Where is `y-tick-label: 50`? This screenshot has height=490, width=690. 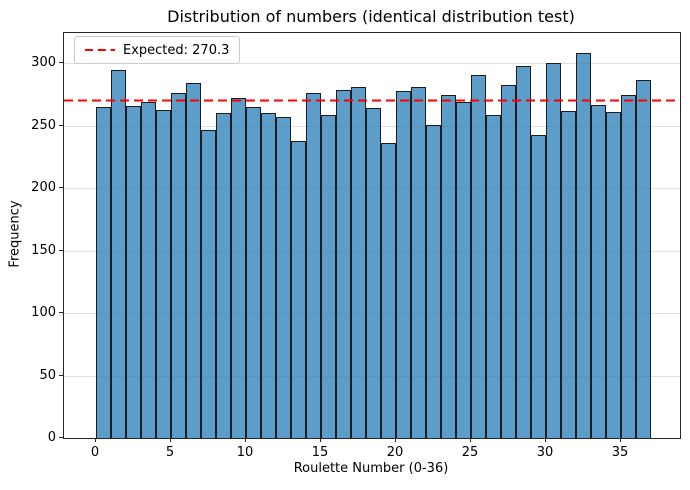
y-tick-label: 50 is located at coordinates (47, 375).